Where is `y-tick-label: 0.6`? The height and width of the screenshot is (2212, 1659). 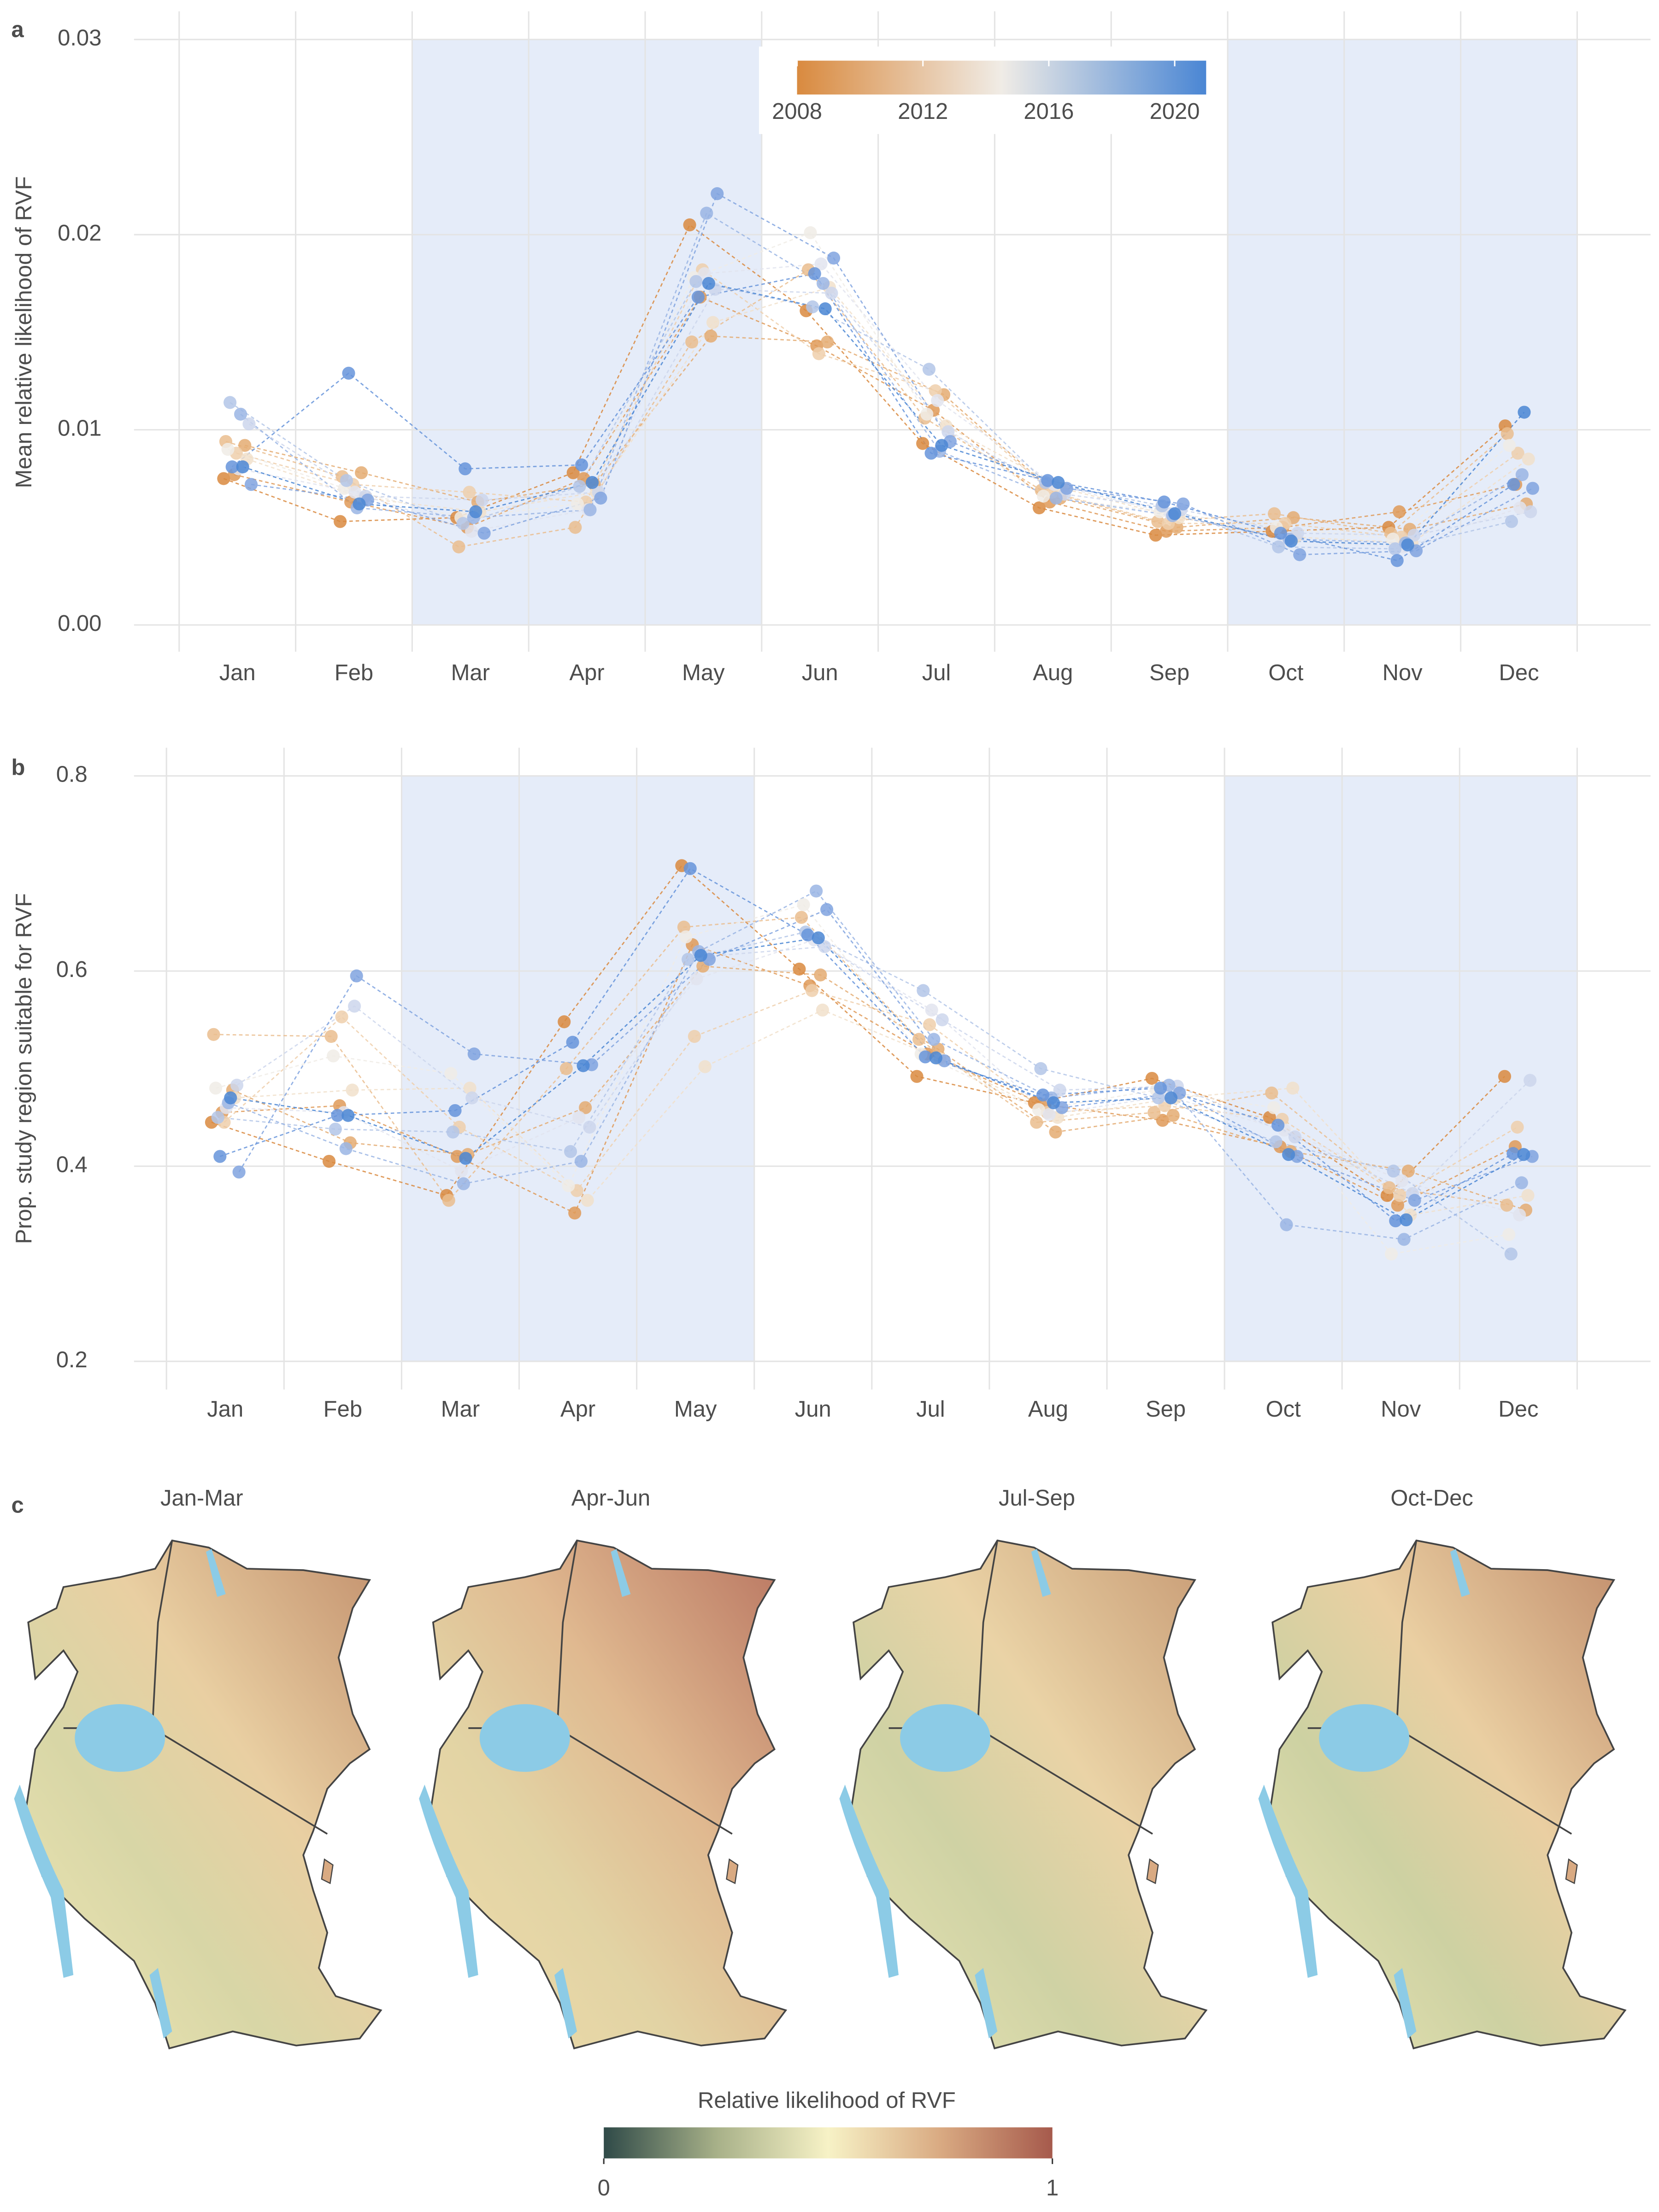 y-tick-label: 0.6 is located at coordinates (72, 969).